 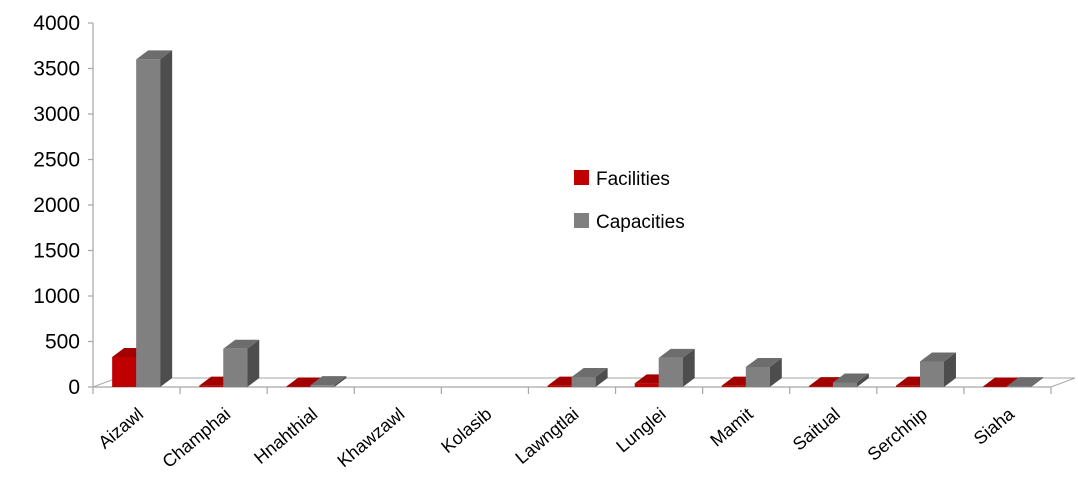 What do you see at coordinates (370, 437) in the screenshot?
I see `x-category-label: Khawzawl` at bounding box center [370, 437].